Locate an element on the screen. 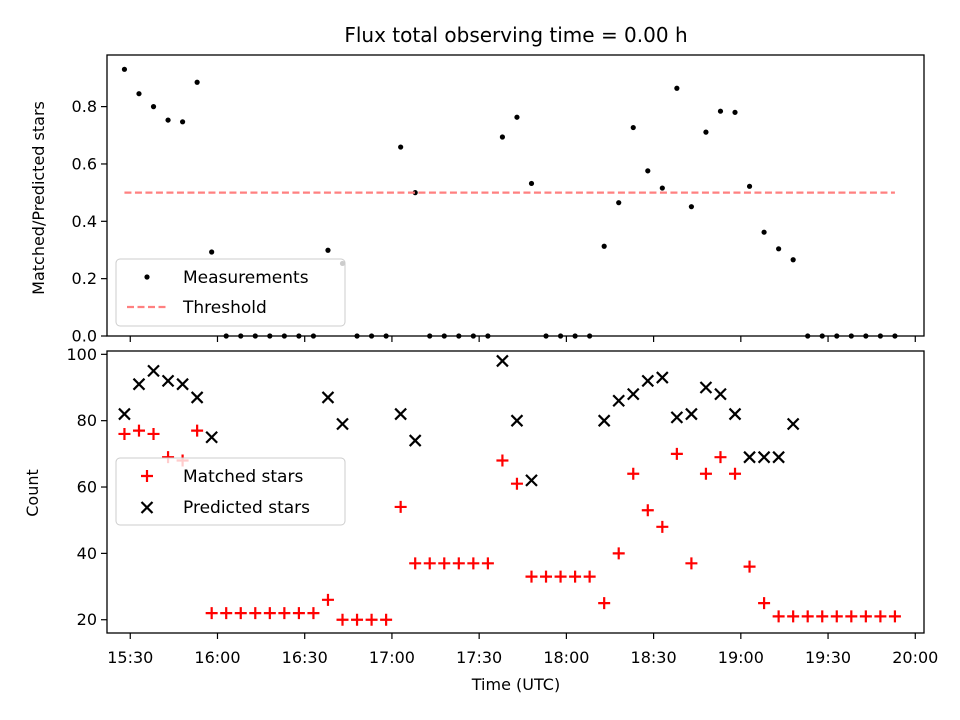 Image resolution: width=960 pixels, height=720 pixels. measurements-legend-marker is located at coordinates (147, 277).